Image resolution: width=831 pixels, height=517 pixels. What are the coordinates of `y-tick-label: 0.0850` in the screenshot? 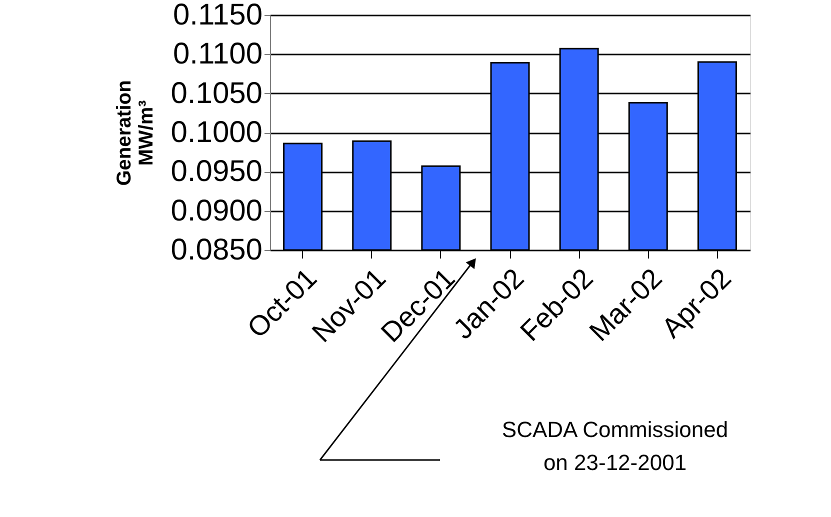 It's located at (216, 250).